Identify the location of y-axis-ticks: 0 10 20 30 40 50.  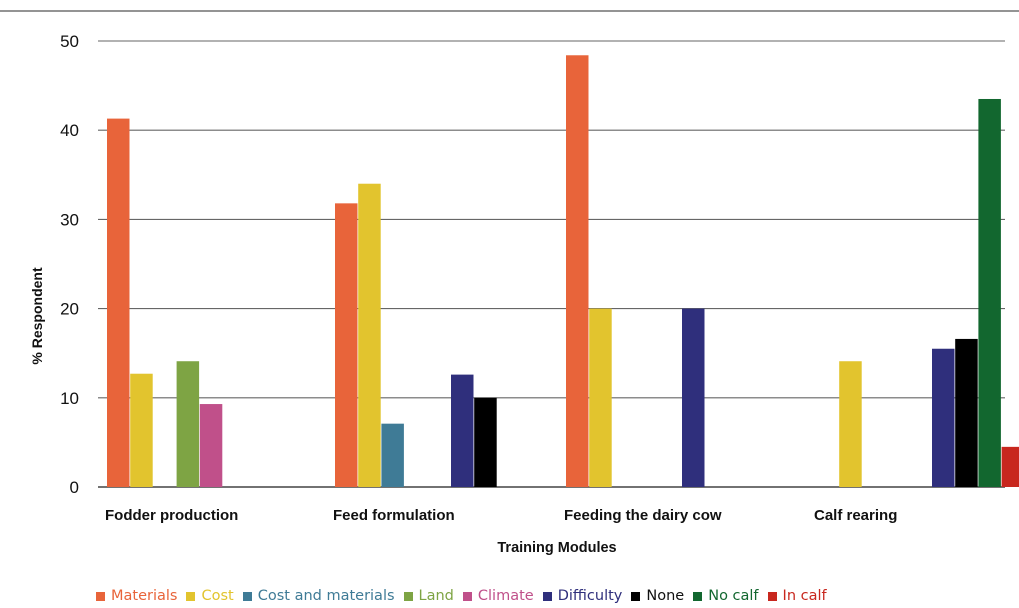
(69, 264).